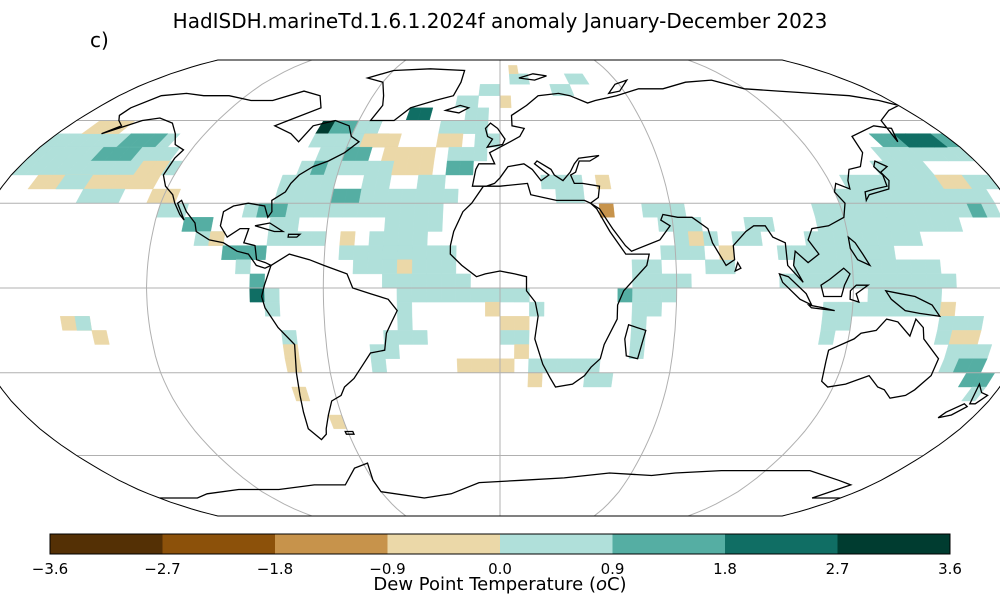 This screenshot has width=1000, height=600. What do you see at coordinates (106, 544) in the screenshot?
I see `colorbar-bin` at bounding box center [106, 544].